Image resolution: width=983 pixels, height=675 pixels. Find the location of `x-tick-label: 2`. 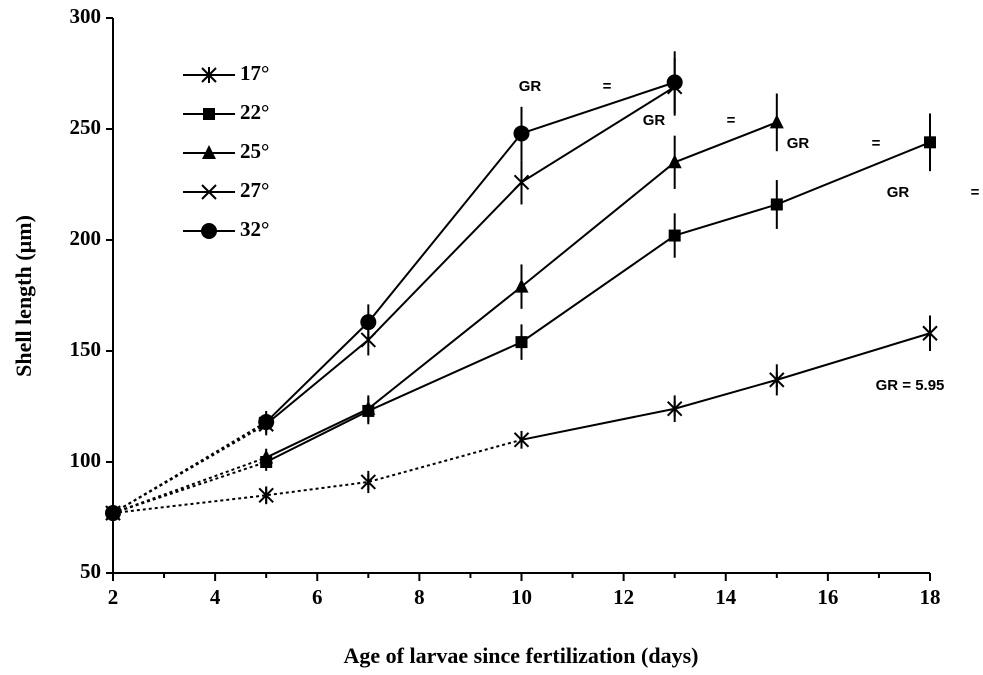

x-tick-label: 2 is located at coordinates (113, 597).